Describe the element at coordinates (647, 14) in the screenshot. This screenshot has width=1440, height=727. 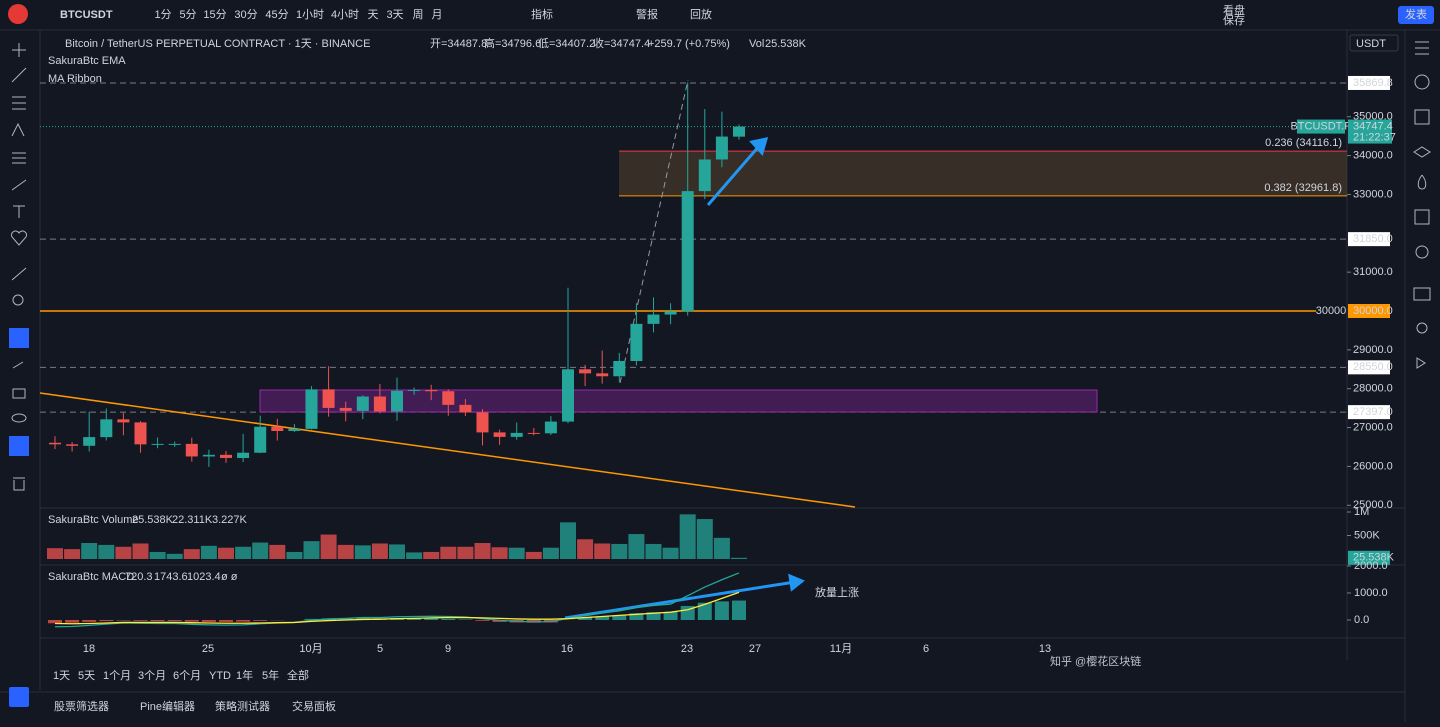
I see `alert-button: 警报` at that location.